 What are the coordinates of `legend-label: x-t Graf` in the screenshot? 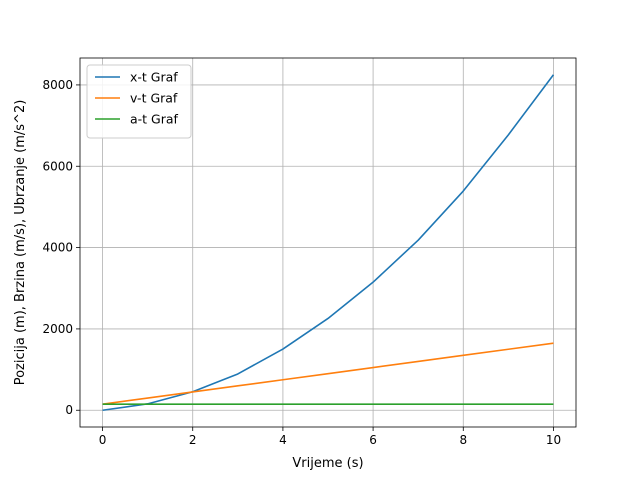 It's located at (154, 77).